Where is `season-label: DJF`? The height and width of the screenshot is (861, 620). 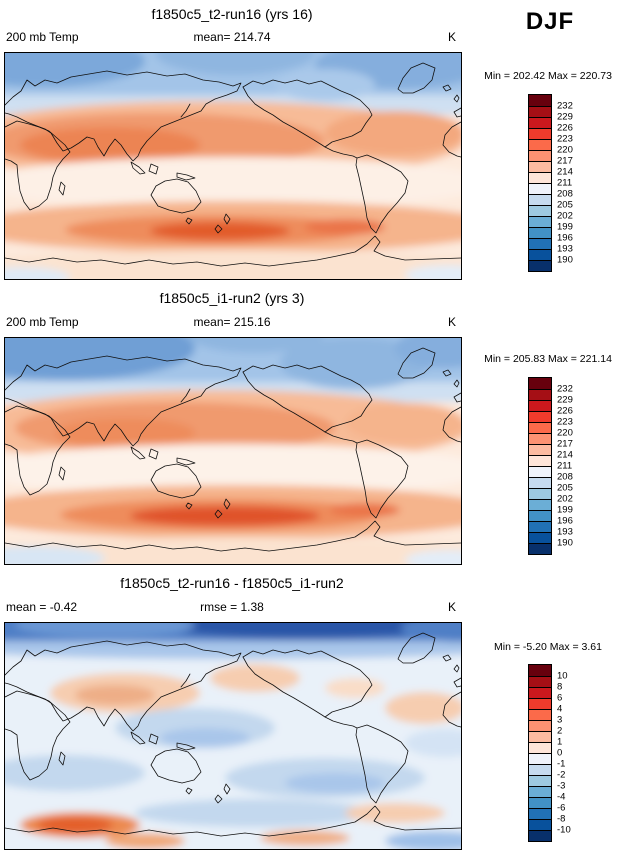
season-label: DJF is located at coordinates (550, 21).